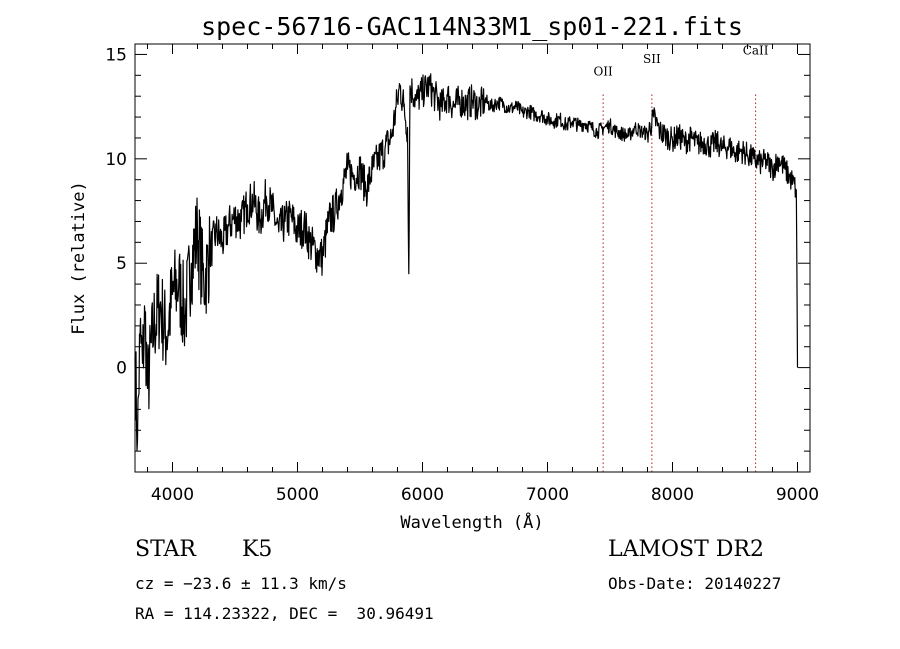  What do you see at coordinates (116, 55) in the screenshot?
I see `y-tick-label: 15` at bounding box center [116, 55].